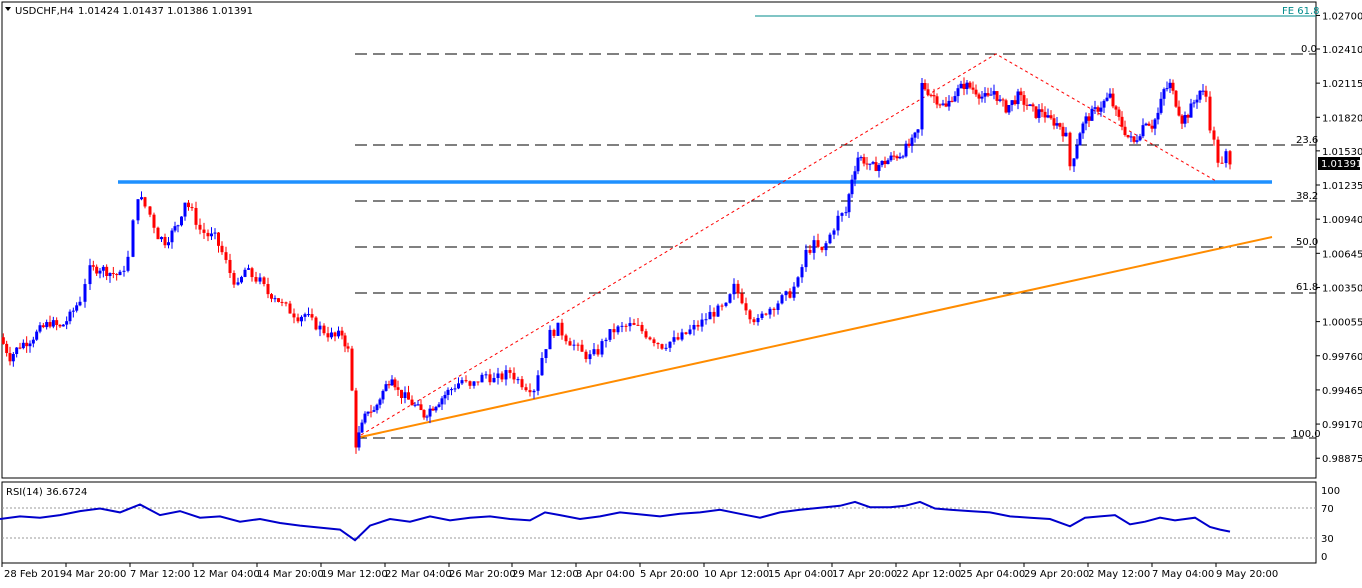  I want to click on price-tick-label: 1.02410, so click(1342, 50).